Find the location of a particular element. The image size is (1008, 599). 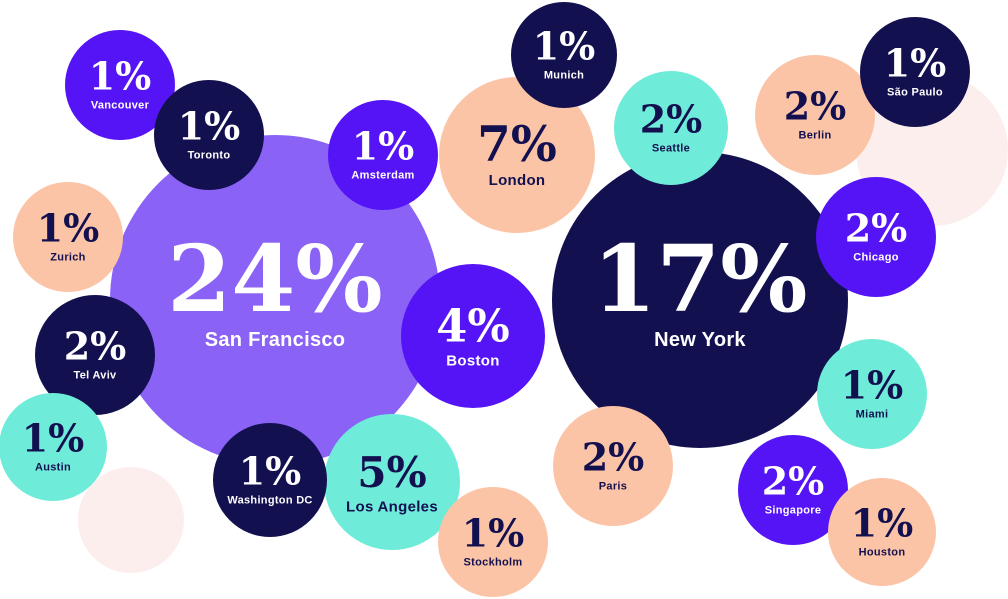

bubble-city-tel-aviv: Tel Aviv is located at coordinates (96, 375).